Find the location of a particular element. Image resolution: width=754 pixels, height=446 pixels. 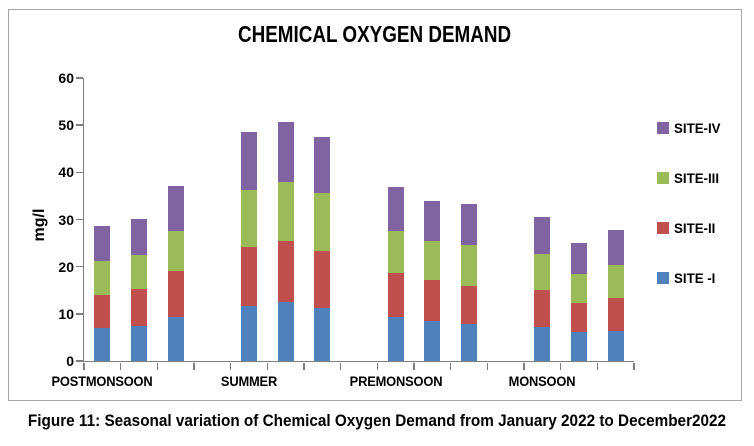

y-tick-label: 30 is located at coordinates (66, 219).